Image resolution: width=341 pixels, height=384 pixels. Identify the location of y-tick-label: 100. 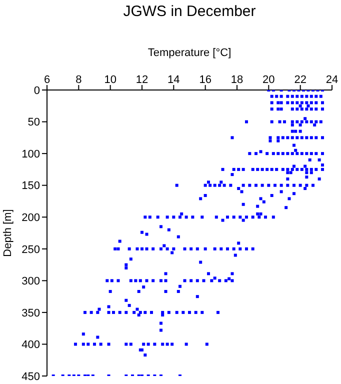
(31, 154).